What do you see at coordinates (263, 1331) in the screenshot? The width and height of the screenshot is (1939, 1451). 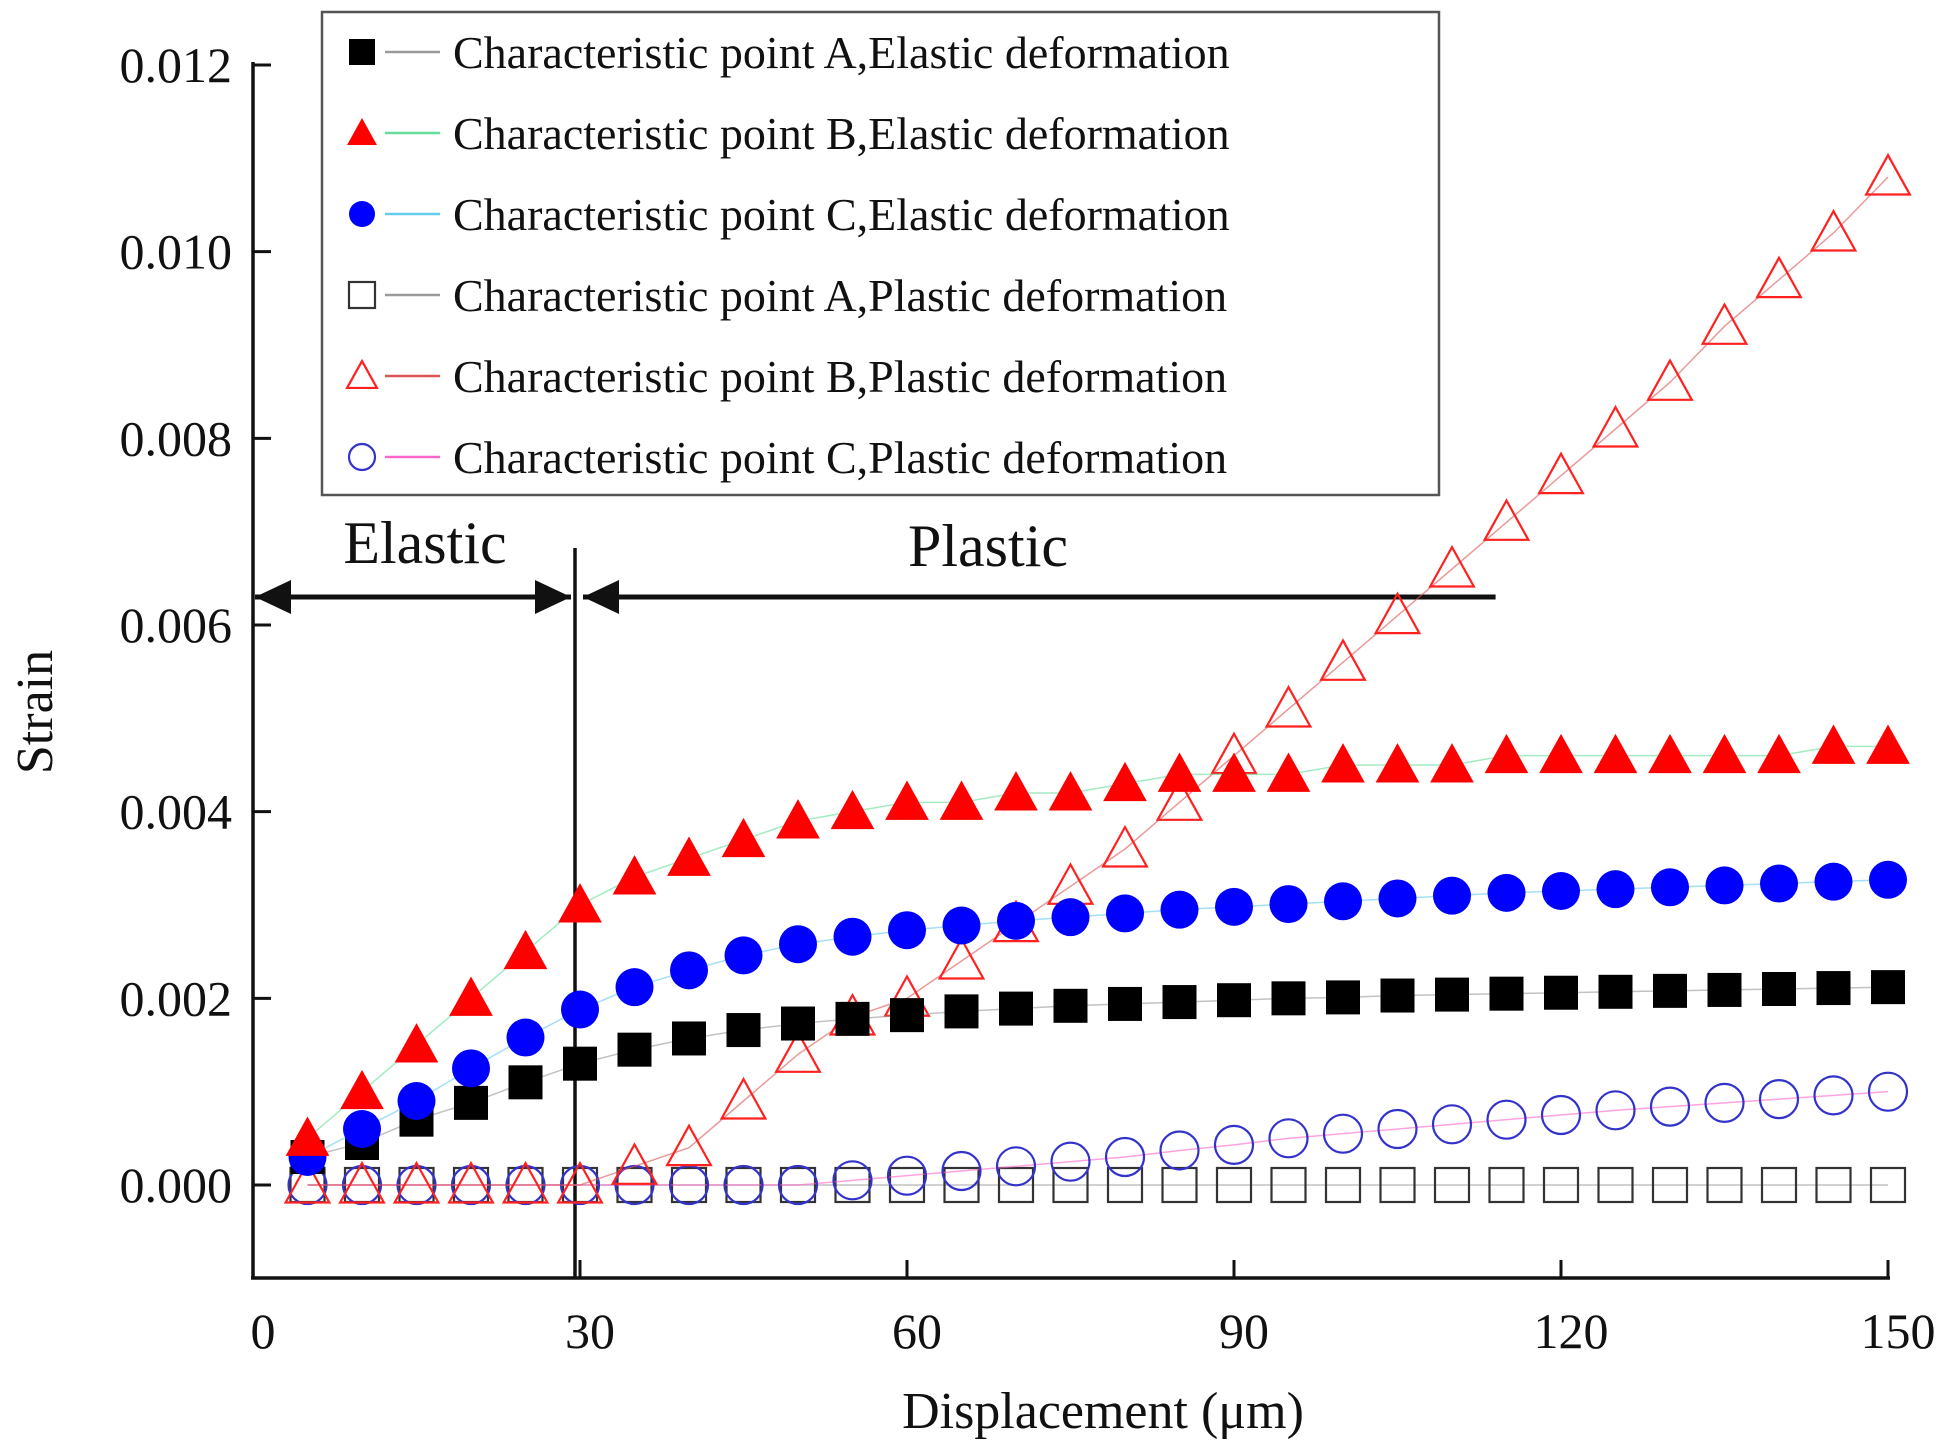 I see `x-tick-label: 0` at bounding box center [263, 1331].